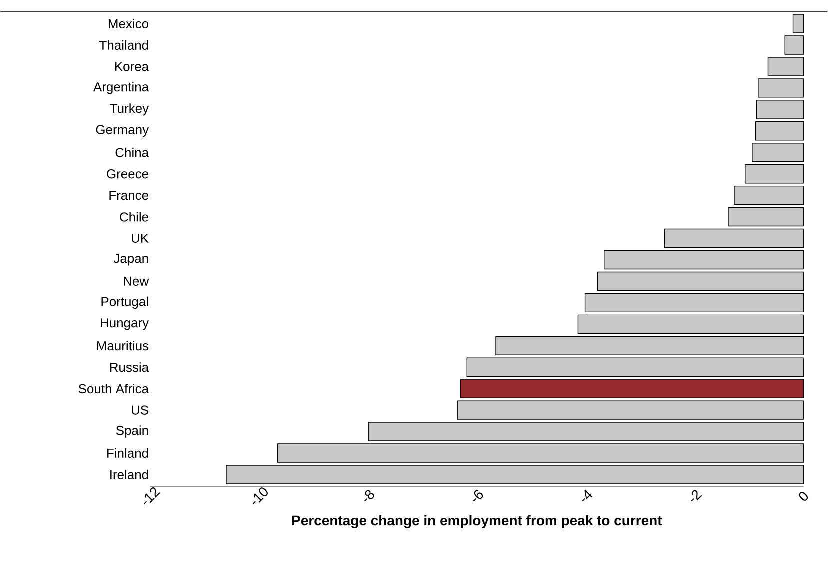 This screenshot has width=828, height=571. What do you see at coordinates (803, 496) in the screenshot?
I see `x-tick-label: 0` at bounding box center [803, 496].